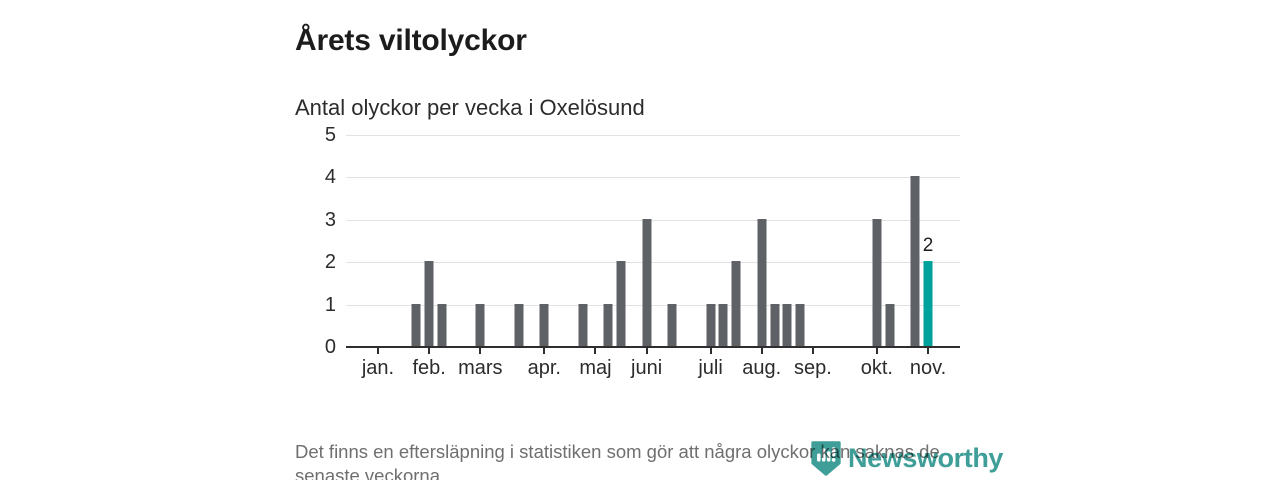 The image size is (1280, 480). I want to click on x-tick-label-feb: feb., so click(429, 368).